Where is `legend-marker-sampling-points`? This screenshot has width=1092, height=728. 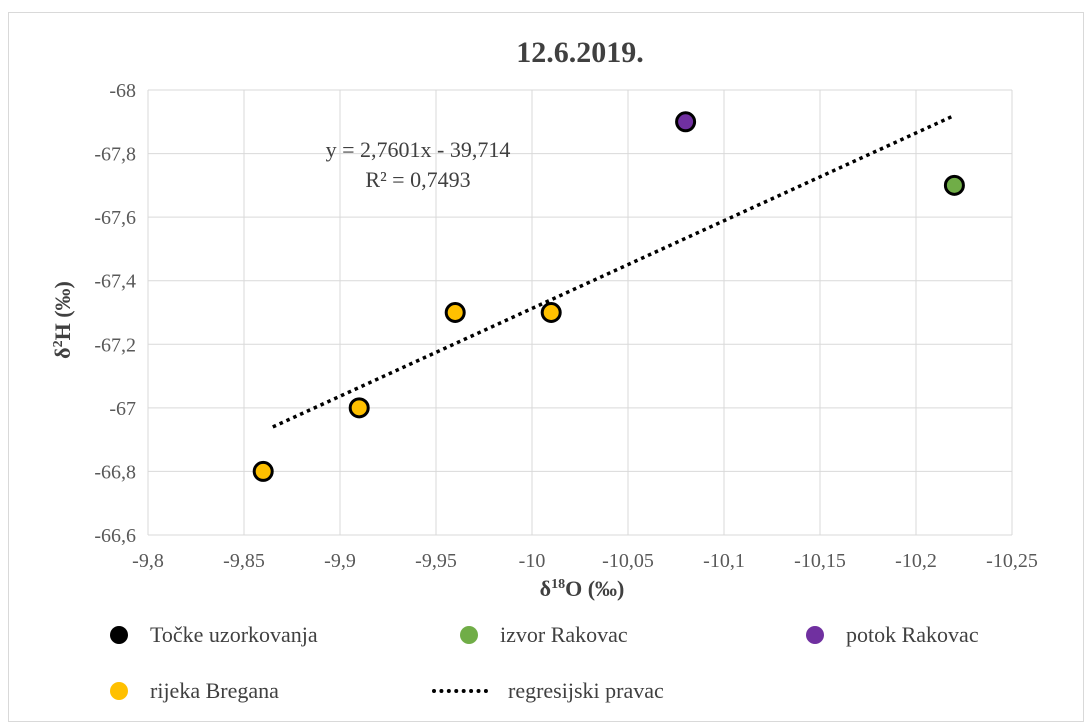 legend-marker-sampling-points is located at coordinates (119, 635).